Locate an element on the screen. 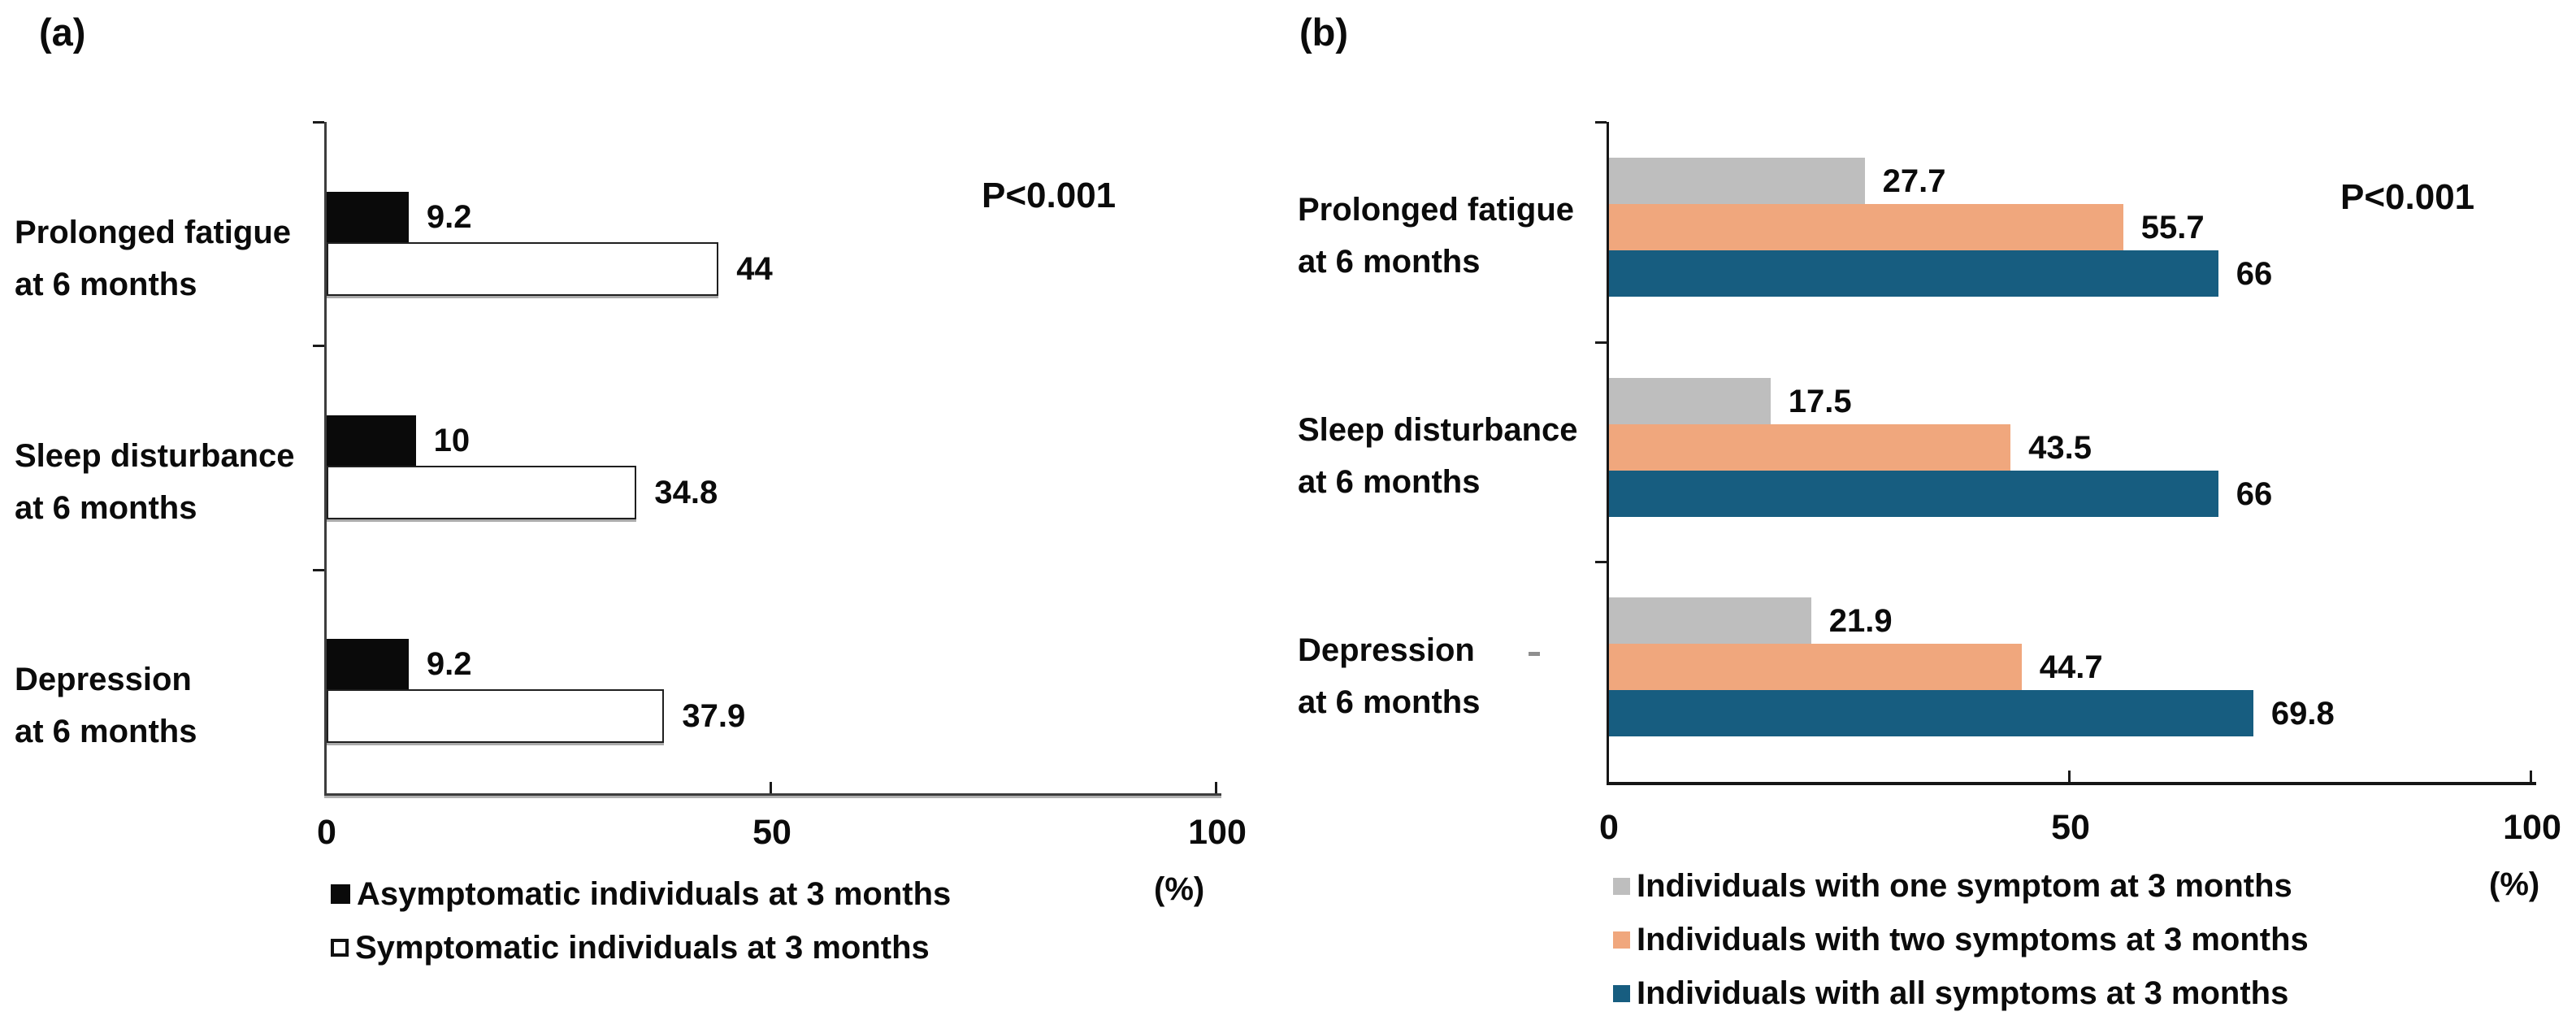 The height and width of the screenshot is (1016, 2576). bar-row: 43.5 is located at coordinates (2070, 447).